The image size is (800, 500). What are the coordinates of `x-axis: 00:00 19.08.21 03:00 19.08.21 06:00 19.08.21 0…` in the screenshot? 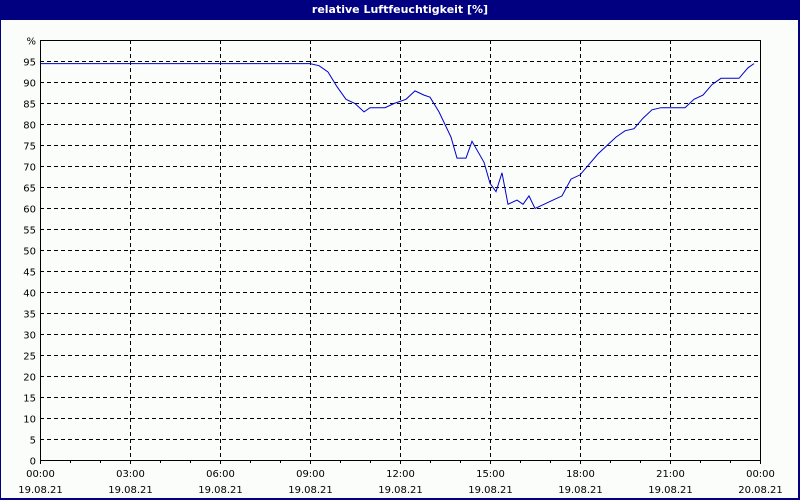 It's located at (400, 478).